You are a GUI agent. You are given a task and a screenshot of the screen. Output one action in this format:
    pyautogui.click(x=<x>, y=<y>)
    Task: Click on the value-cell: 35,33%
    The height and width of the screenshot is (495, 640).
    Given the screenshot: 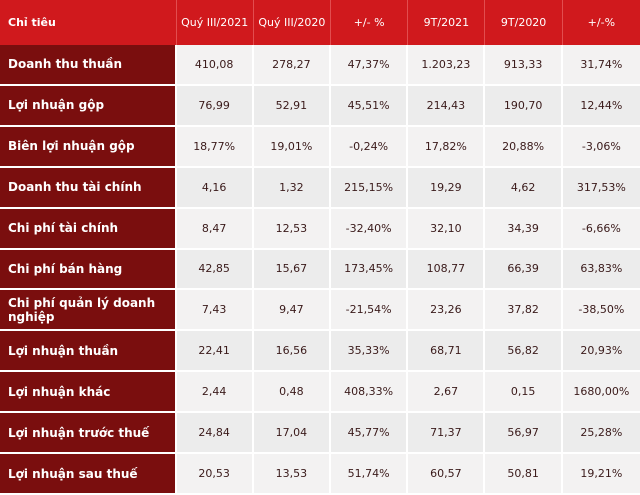 What is the action you would take?
    pyautogui.click(x=370, y=352)
    